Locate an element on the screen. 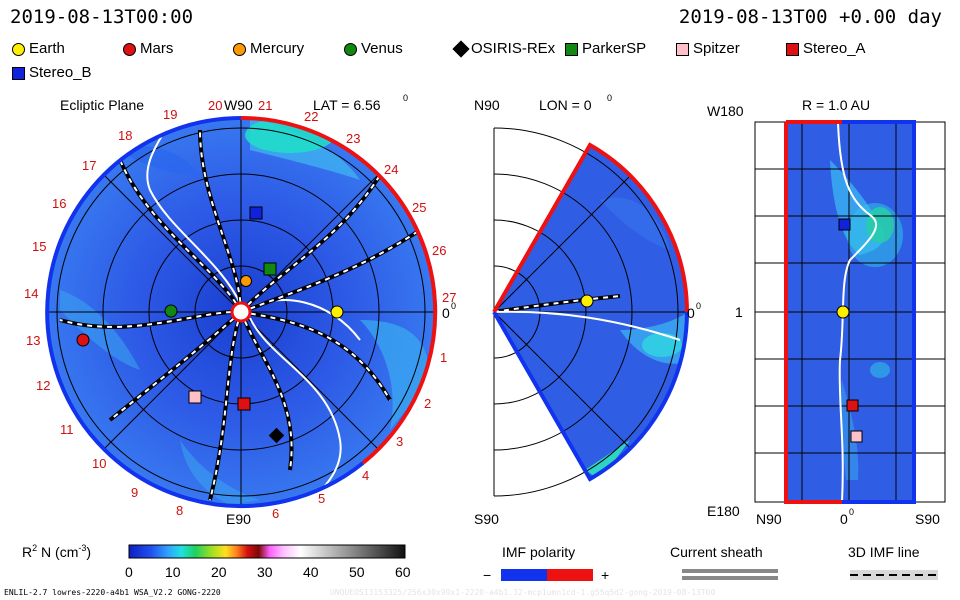  imf-negative-swatch is located at coordinates (524, 575).